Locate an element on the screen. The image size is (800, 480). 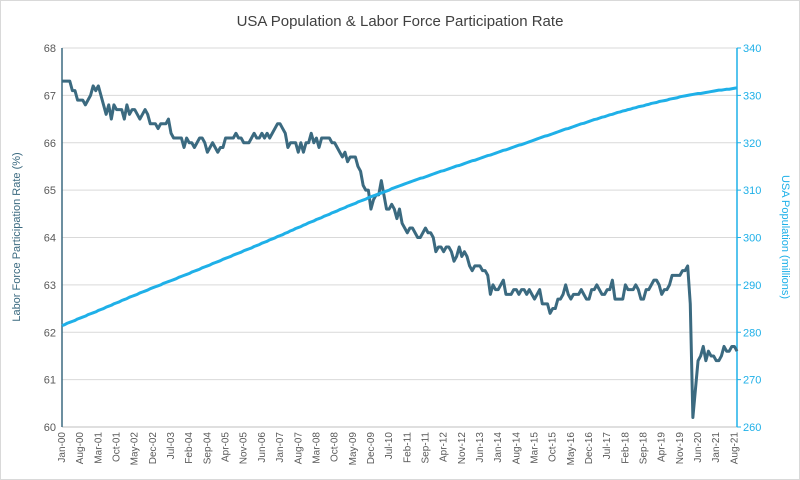
x-tick-label: Sep-18 is located at coordinates (644, 448).